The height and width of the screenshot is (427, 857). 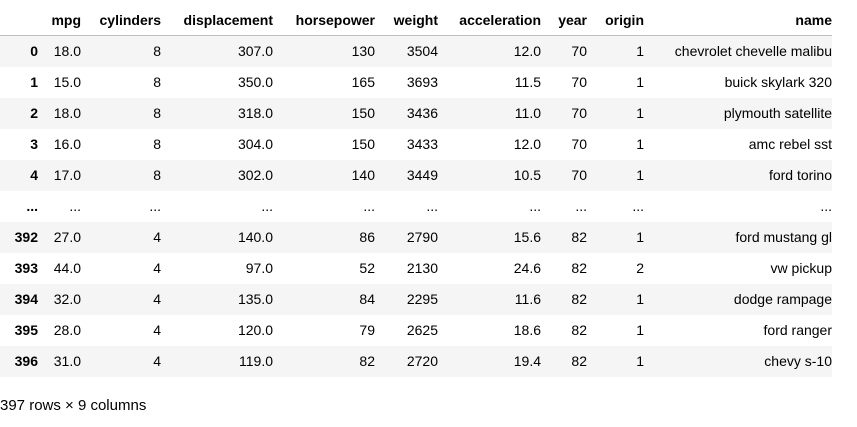 What do you see at coordinates (367, 268) in the screenshot?
I see `cell-horsepower: 52` at bounding box center [367, 268].